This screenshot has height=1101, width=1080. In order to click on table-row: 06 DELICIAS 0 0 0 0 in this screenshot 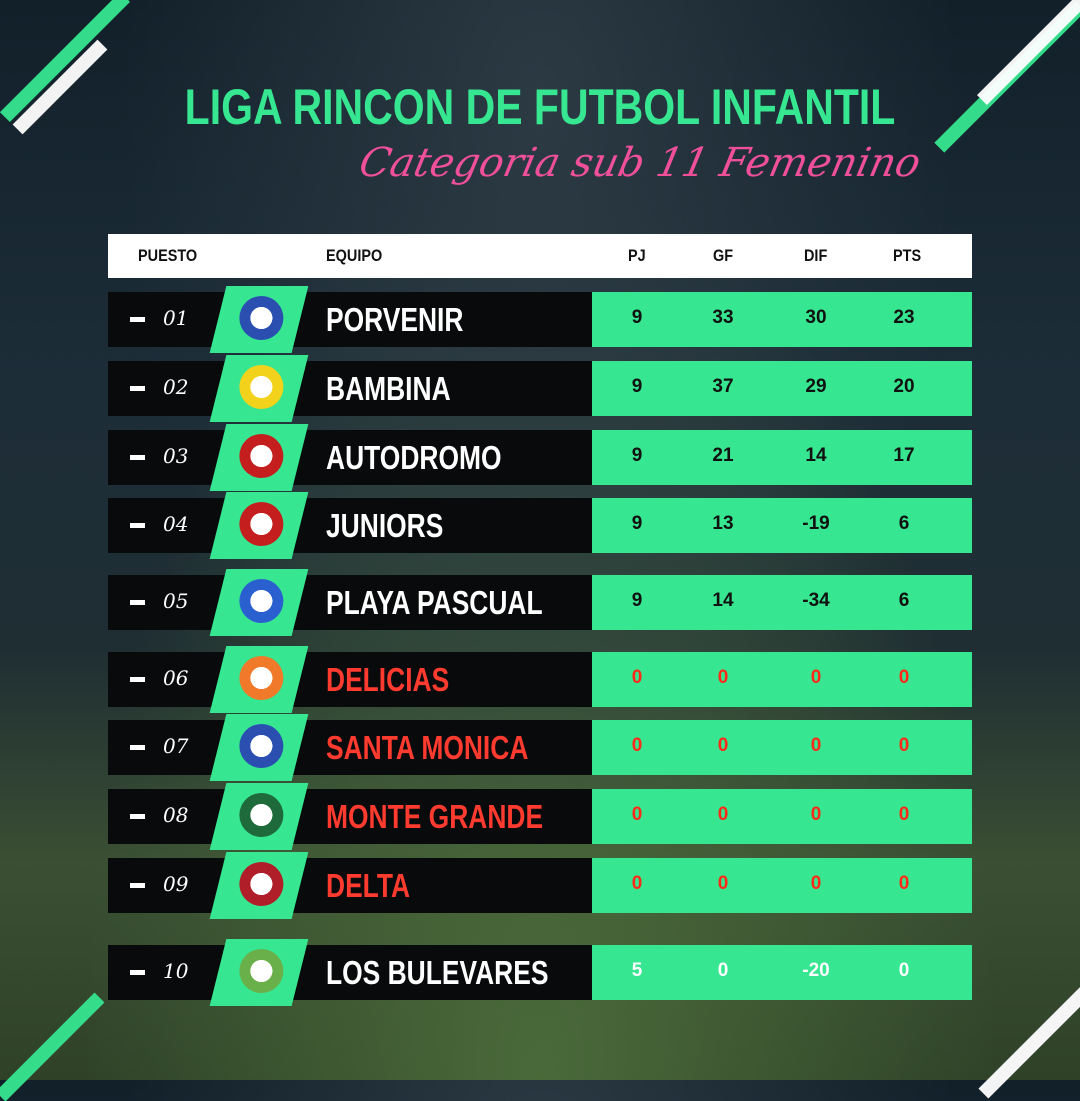, I will do `click(540, 679)`.